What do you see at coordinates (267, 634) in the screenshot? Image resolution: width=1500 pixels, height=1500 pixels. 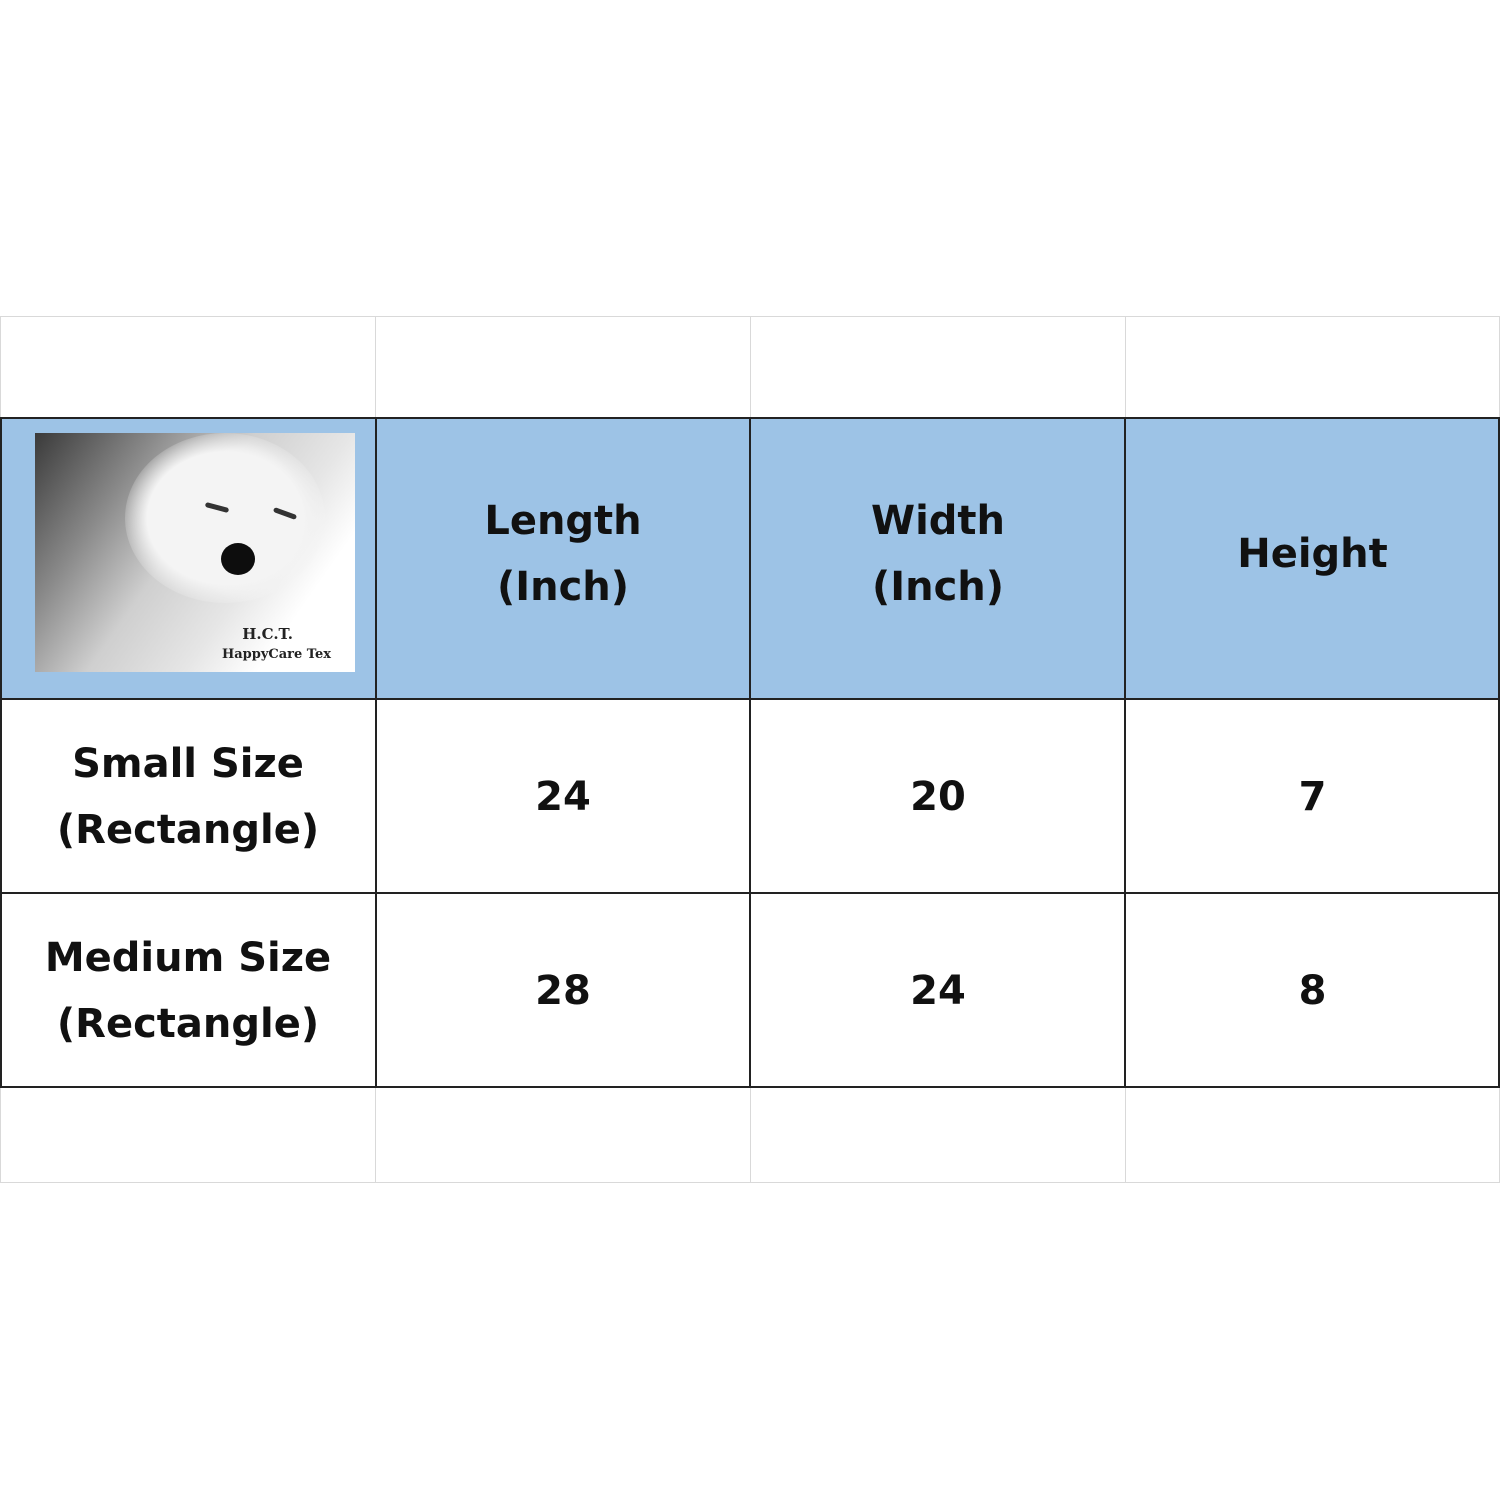 I see `logo-line1: H.C.T.` at bounding box center [267, 634].